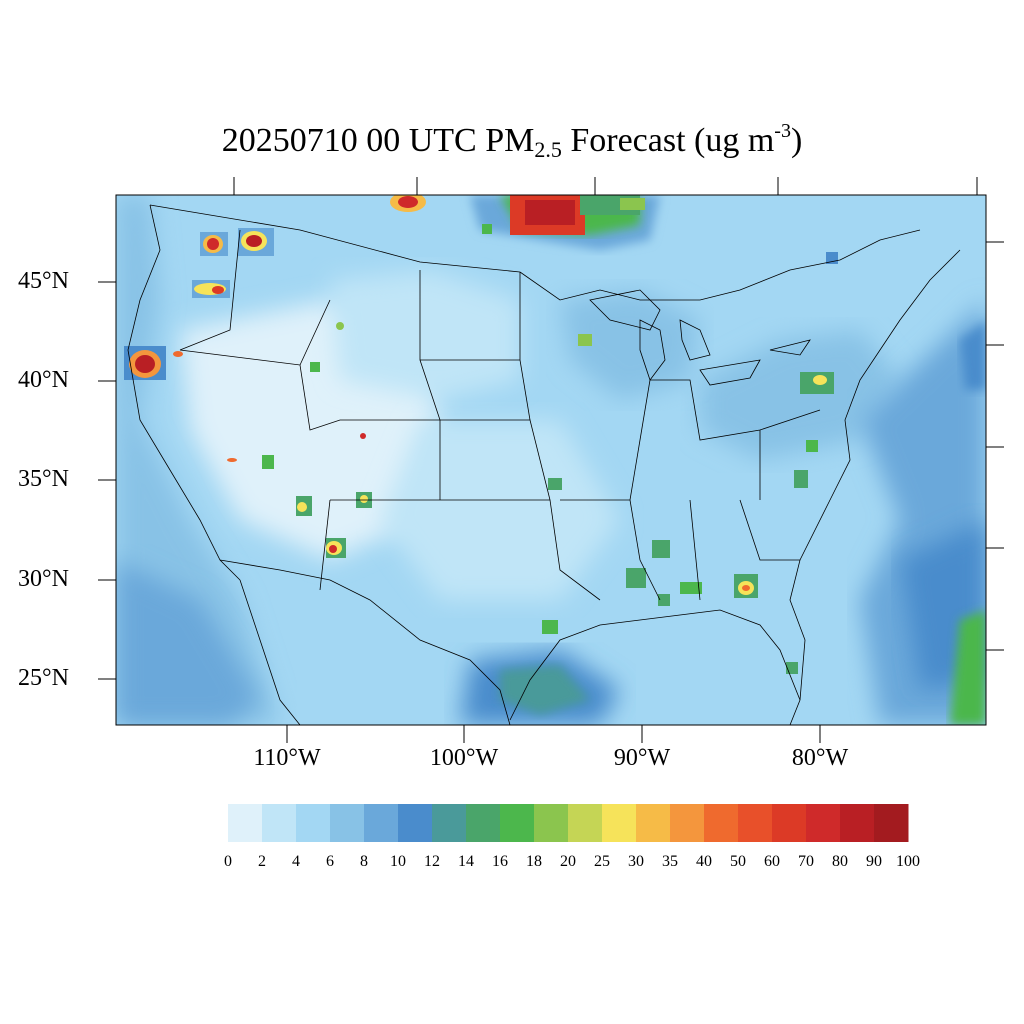 The height and width of the screenshot is (1024, 1024). Describe the element at coordinates (806, 861) in the screenshot. I see `colorbar-tick-label: 70` at that location.